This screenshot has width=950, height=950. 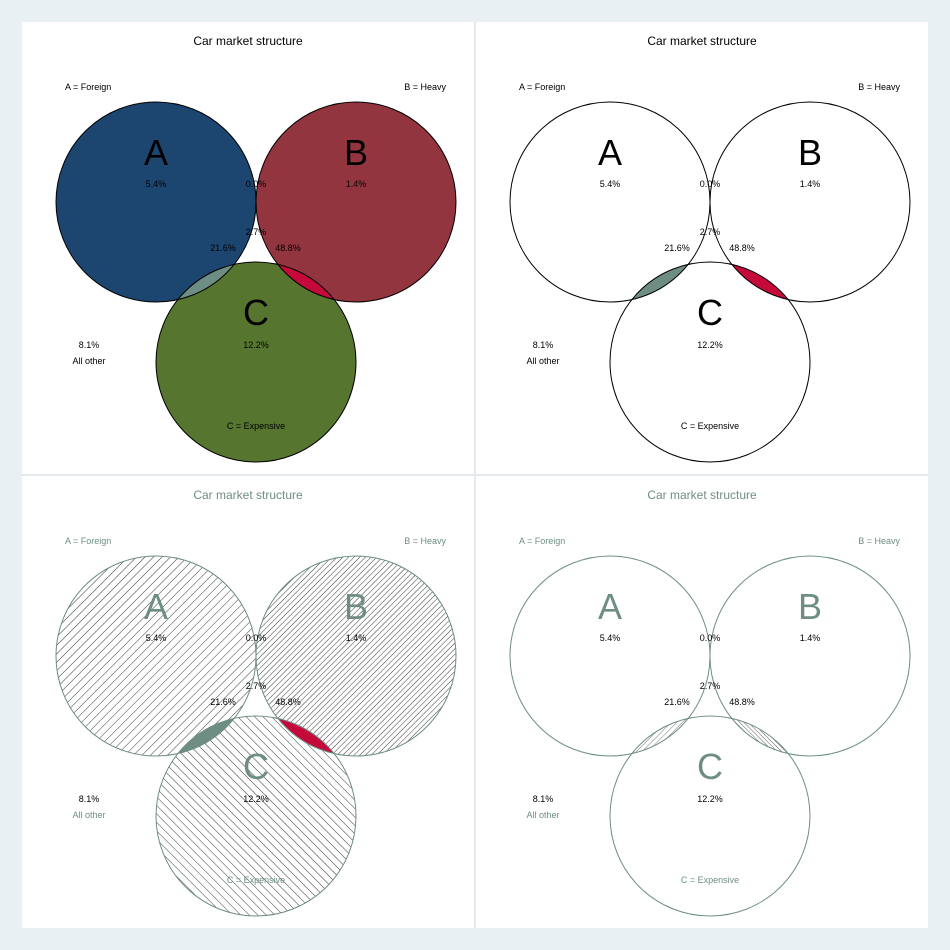 I want to click on horizontal-divider, so click(x=475, y=475).